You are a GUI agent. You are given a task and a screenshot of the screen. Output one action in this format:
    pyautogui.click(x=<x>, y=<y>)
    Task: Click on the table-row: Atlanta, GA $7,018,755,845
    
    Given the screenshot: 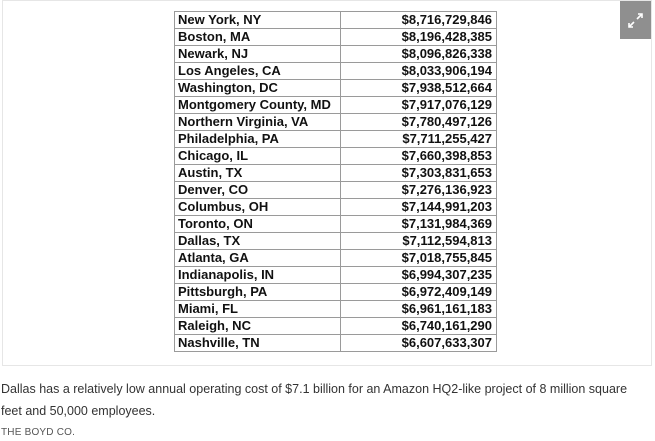 What is the action you would take?
    pyautogui.click(x=335, y=258)
    